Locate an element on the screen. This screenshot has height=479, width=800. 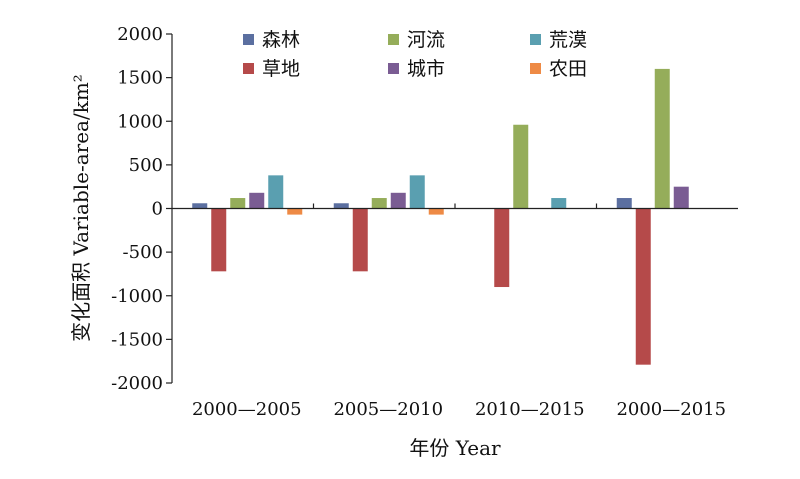
x-tick-label: 2010—2015 is located at coordinates (530, 409).